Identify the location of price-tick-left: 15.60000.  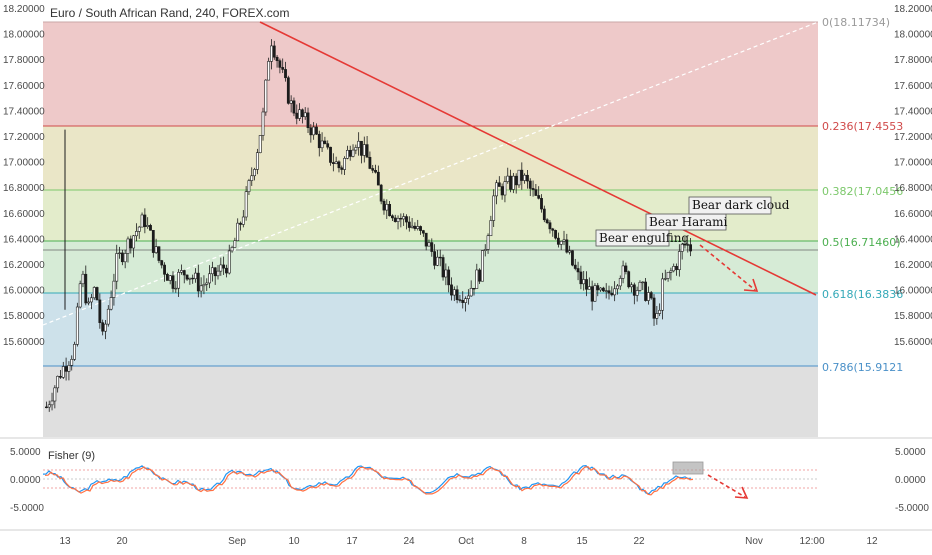
(24, 342).